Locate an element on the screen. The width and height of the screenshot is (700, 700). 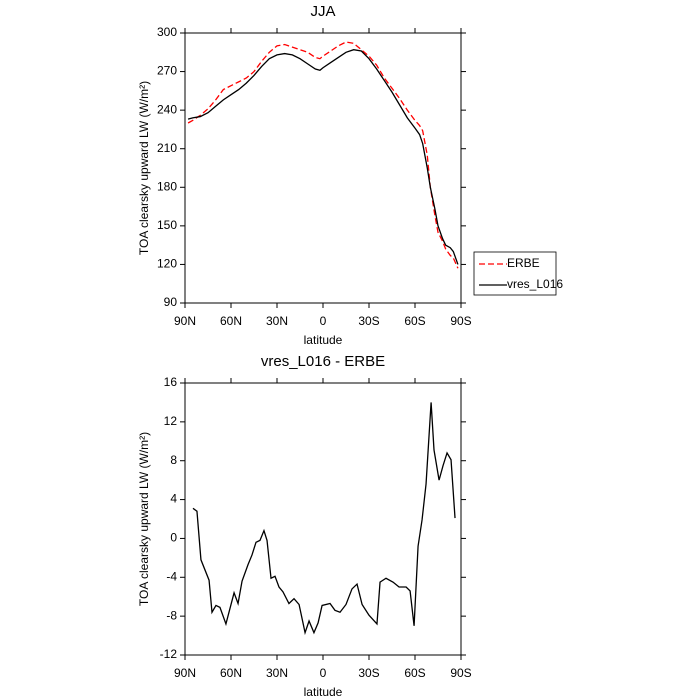
y-tick-label: 150 is located at coordinates (167, 225).